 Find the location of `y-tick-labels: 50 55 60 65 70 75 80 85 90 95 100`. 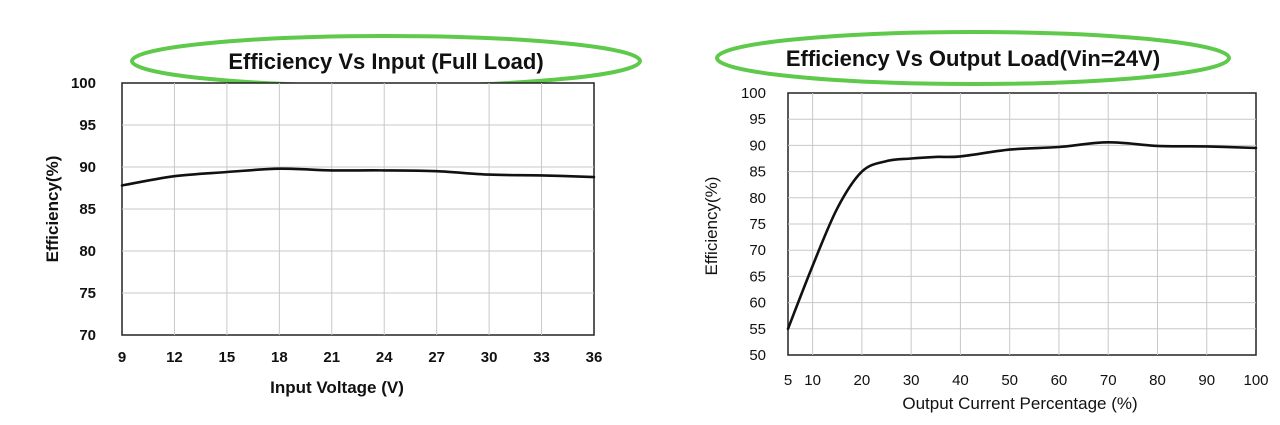

y-tick-labels: 50 55 60 65 70 75 80 85 90 95 100 is located at coordinates (753, 224).